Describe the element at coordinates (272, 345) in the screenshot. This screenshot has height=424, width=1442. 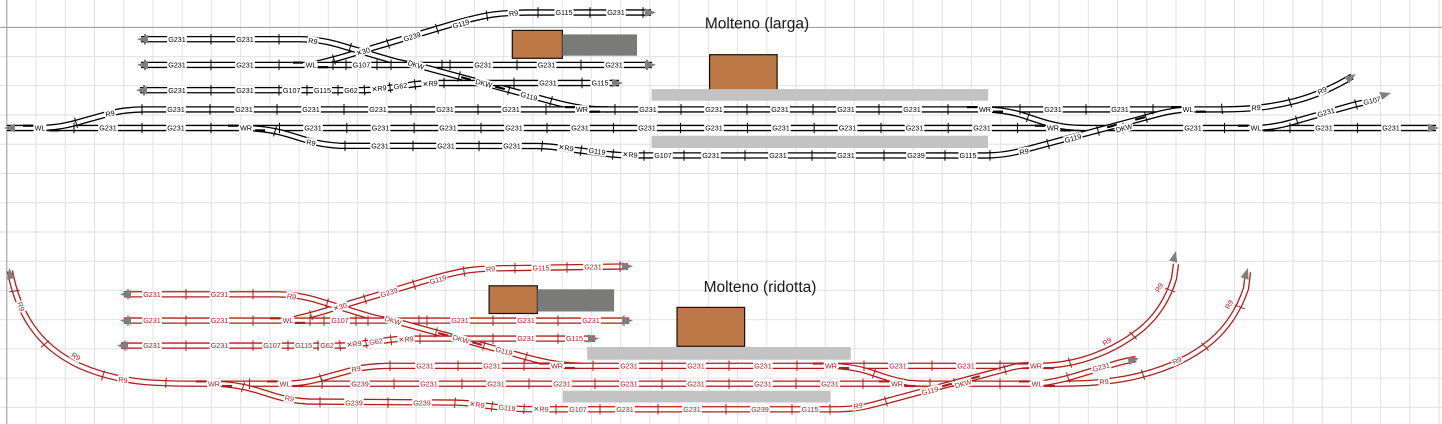
I see `piece-label: G107` at that location.